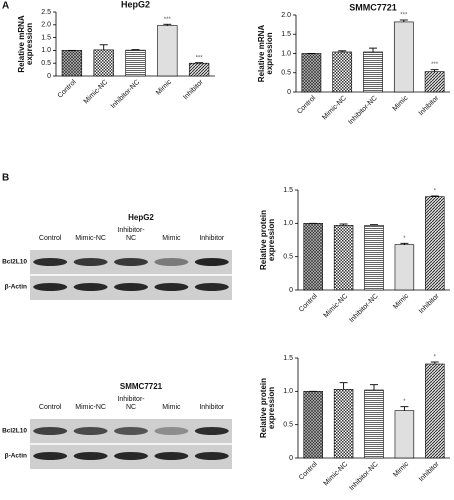 Image resolution: width=454 pixels, height=500 pixels. What do you see at coordinates (141, 217) in the screenshot?
I see `blot-title: HepG2` at bounding box center [141, 217].